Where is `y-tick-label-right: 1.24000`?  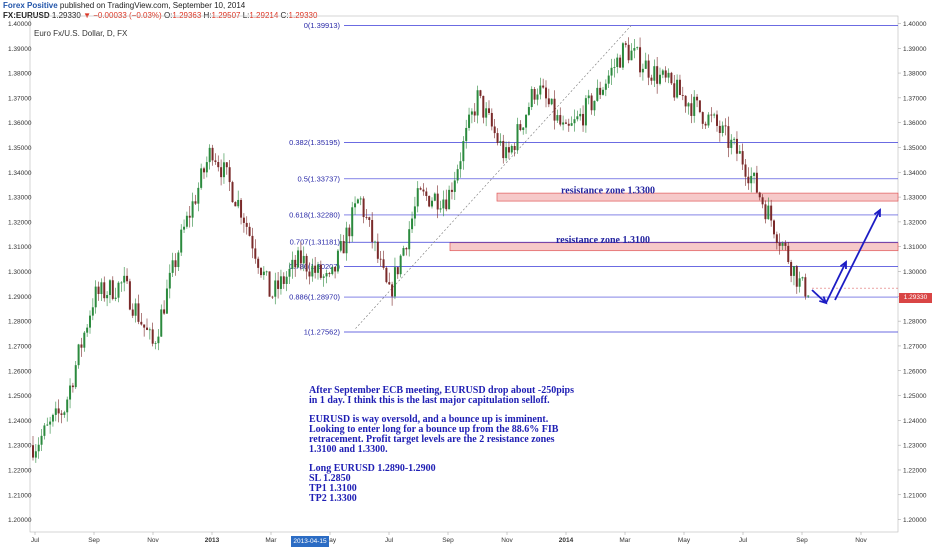 y-tick-label-right: 1.24000 is located at coordinates (915, 421).